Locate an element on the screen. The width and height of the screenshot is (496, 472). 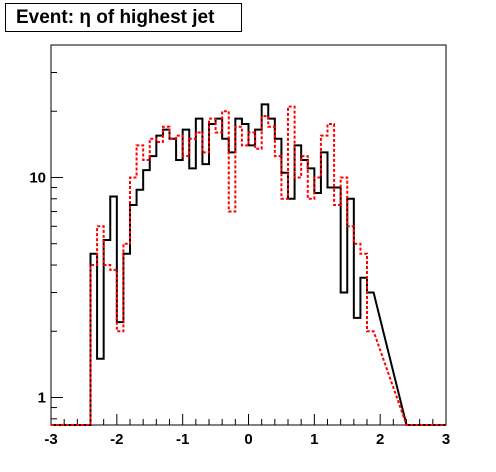
y-tick-label: 10 is located at coordinates (37, 177).